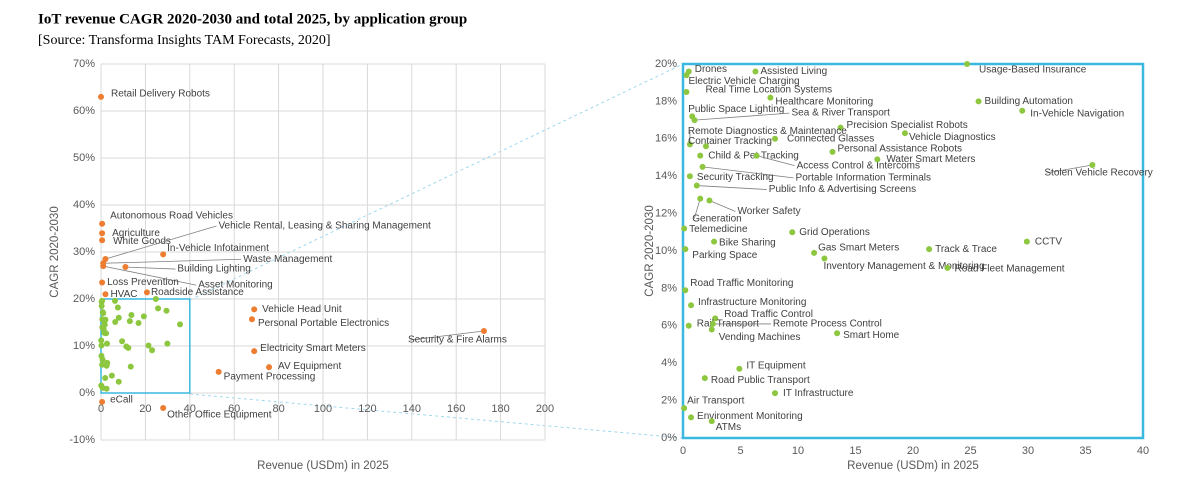 The height and width of the screenshot is (480, 1200). I want to click on y-tick-label: 60%, so click(84, 111).